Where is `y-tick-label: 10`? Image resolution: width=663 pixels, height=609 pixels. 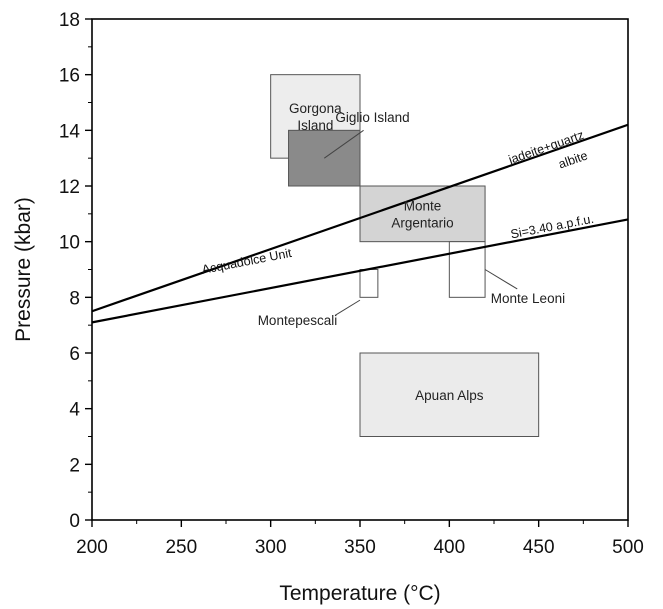 y-tick-label: 10 is located at coordinates (69, 243).